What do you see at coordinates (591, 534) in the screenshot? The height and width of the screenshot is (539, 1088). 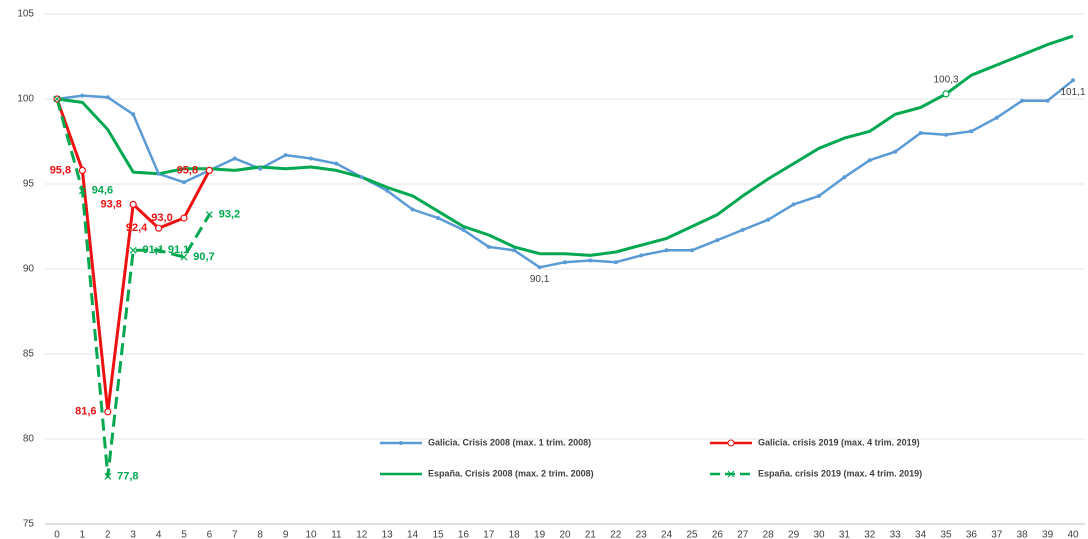 I see `x-tick-label: 21` at bounding box center [591, 534].